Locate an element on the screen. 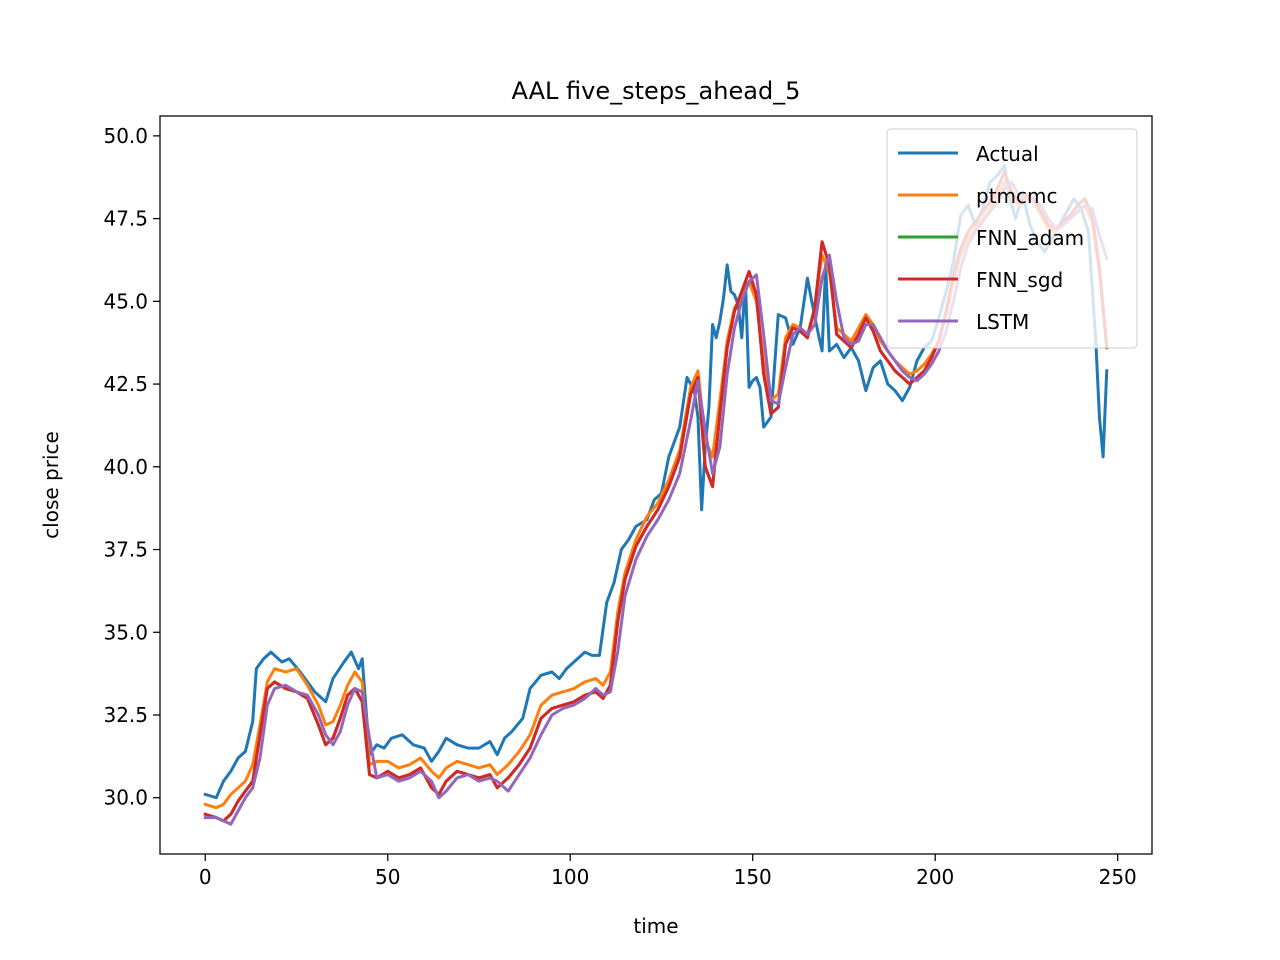  x-tick-label: 50 is located at coordinates (387, 877).